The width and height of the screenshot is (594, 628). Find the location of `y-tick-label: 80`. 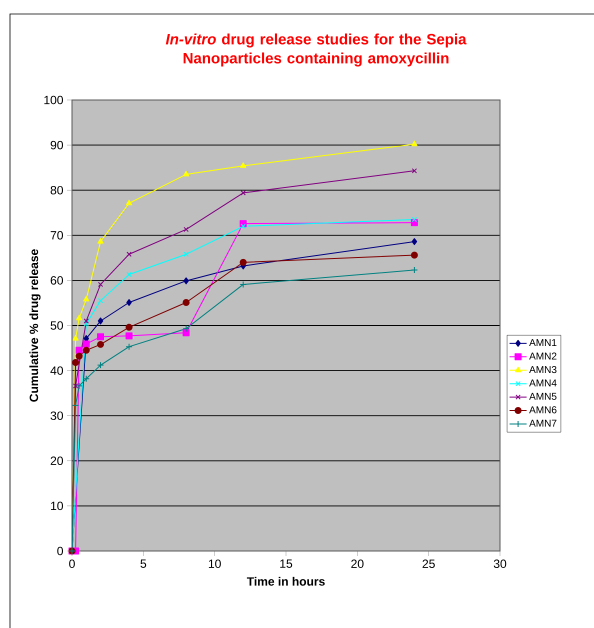

y-tick-label: 80 is located at coordinates (56, 190).